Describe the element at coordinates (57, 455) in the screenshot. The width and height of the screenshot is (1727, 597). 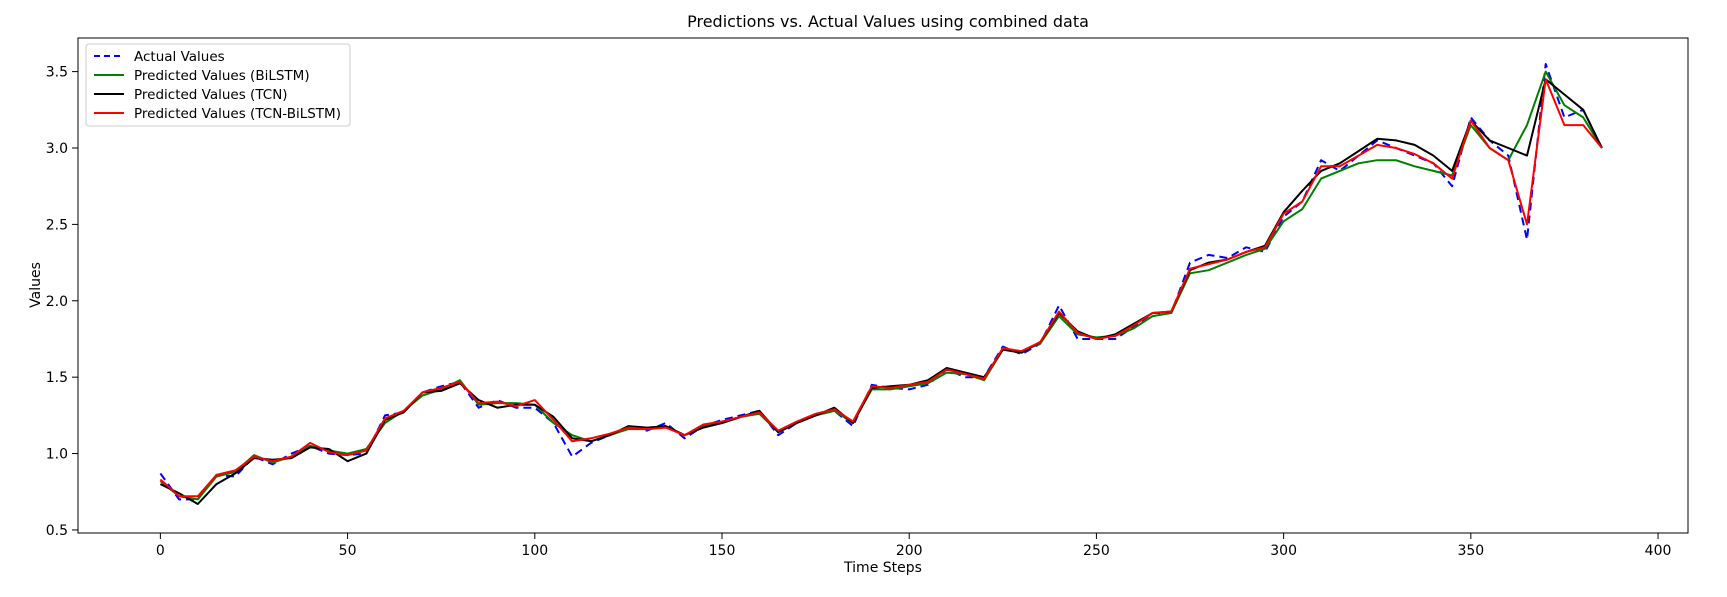
I see `y-tick-label: 1.0` at that location.